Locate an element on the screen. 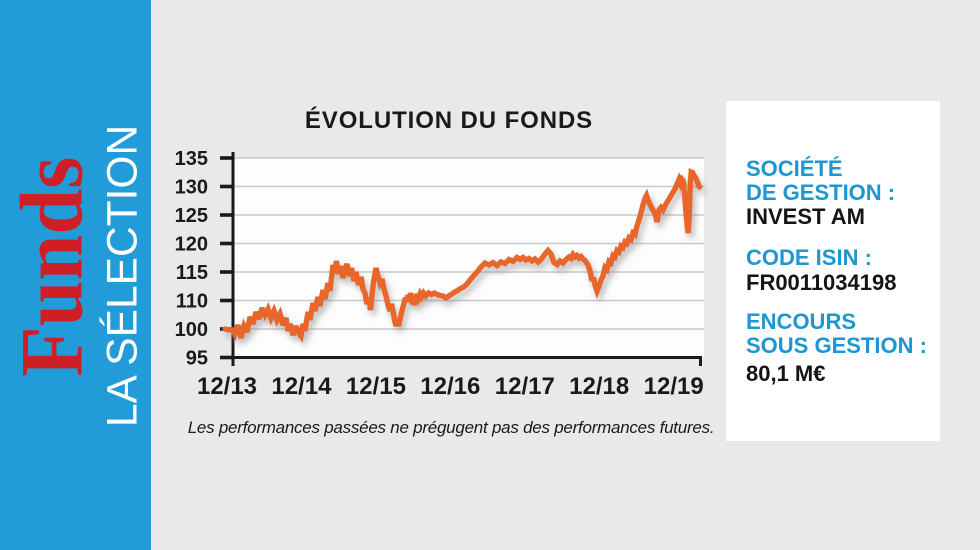 The height and width of the screenshot is (550, 980). svg-text: 12/16 is located at coordinates (450, 386).